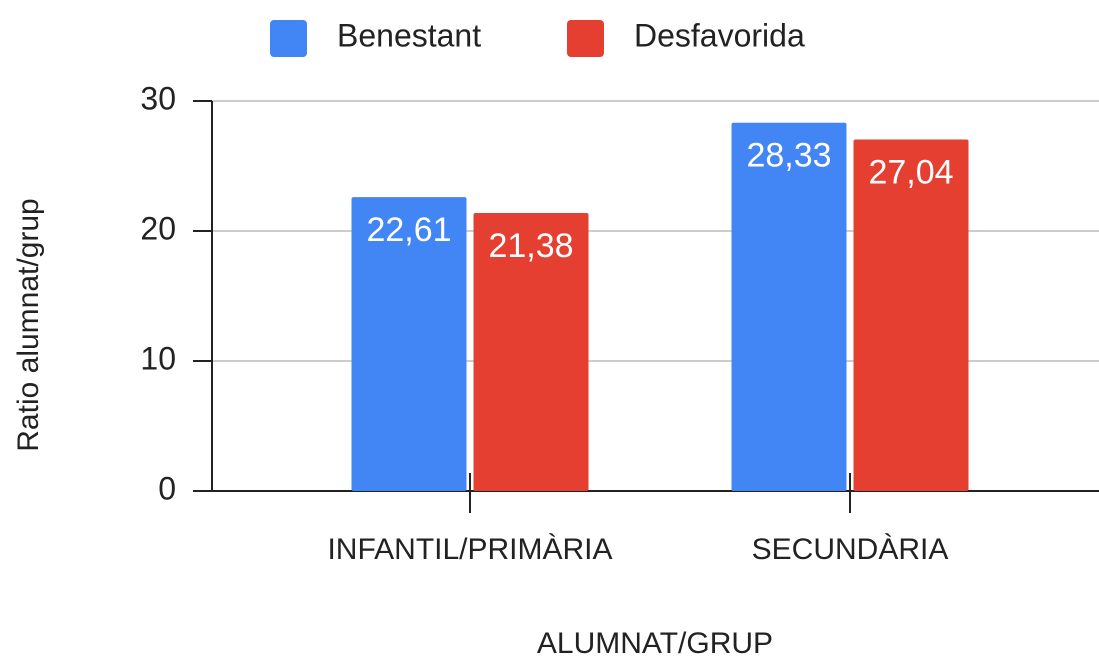 Image resolution: width=1099 pixels, height=663 pixels. Describe the element at coordinates (530, 246) in the screenshot. I see `value-label: 21,38` at that location.